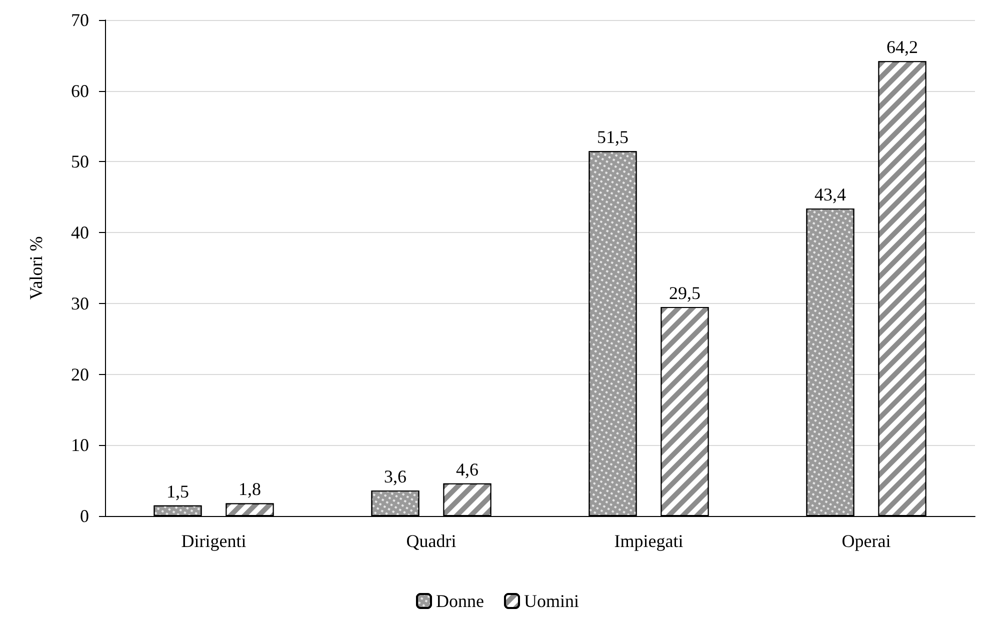 This screenshot has height=621, width=995. What do you see at coordinates (84, 516) in the screenshot?
I see `y-tick-label: 0` at bounding box center [84, 516].